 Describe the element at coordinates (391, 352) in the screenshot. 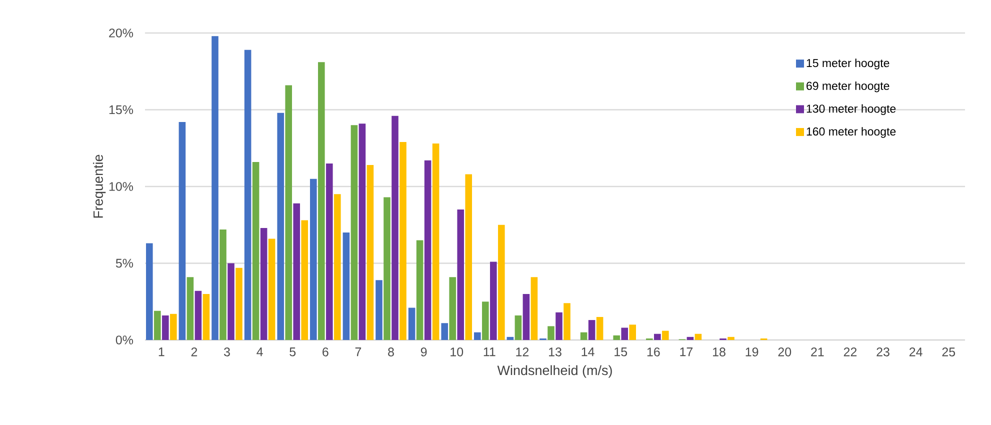

I see `x-tick-label: 8` at that location.